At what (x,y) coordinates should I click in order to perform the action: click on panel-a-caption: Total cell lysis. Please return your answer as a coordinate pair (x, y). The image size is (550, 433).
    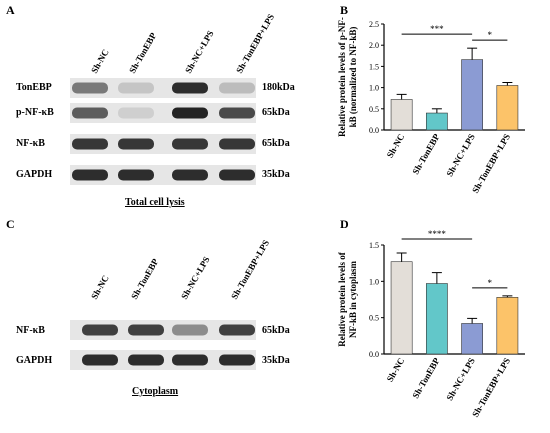
    Looking at the image, I should click on (155, 202).